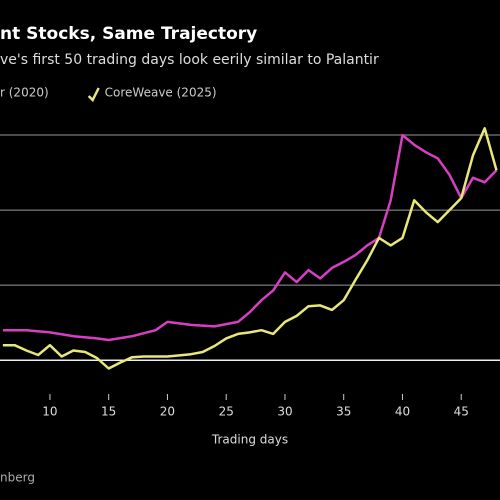 This screenshot has height=500, width=500. What do you see at coordinates (461, 412) in the screenshot?
I see `x-tick-label: 45` at bounding box center [461, 412].